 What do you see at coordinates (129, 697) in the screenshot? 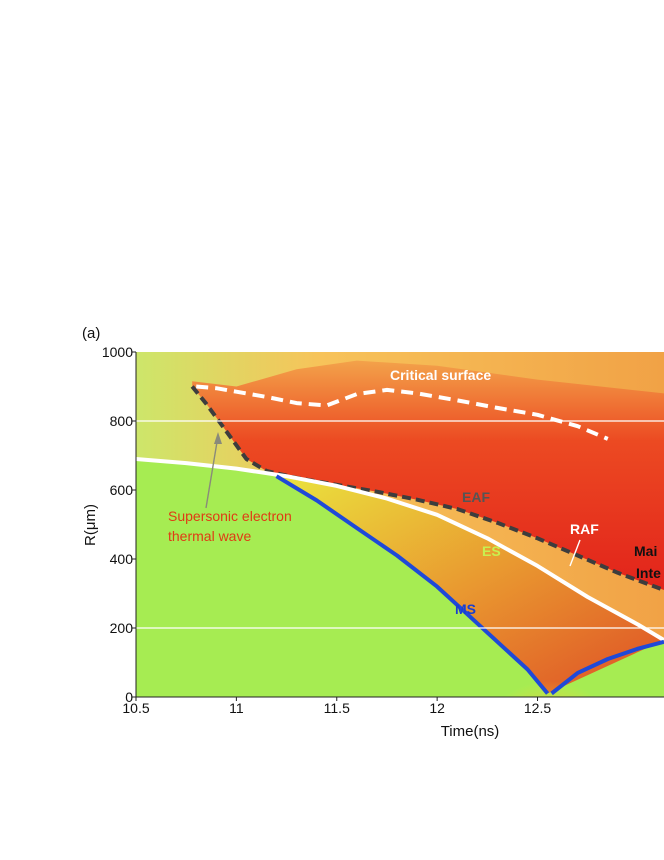
I see `y-tick-label: 0` at bounding box center [129, 697].